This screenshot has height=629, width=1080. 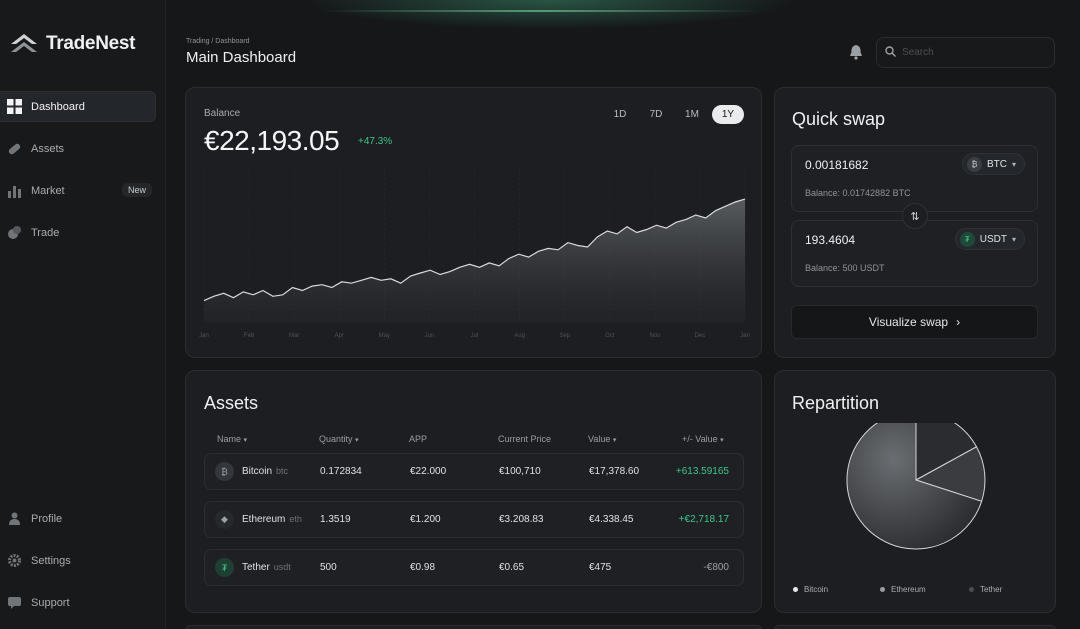 I want to click on asset-price: €3.208.83, so click(x=521, y=519).